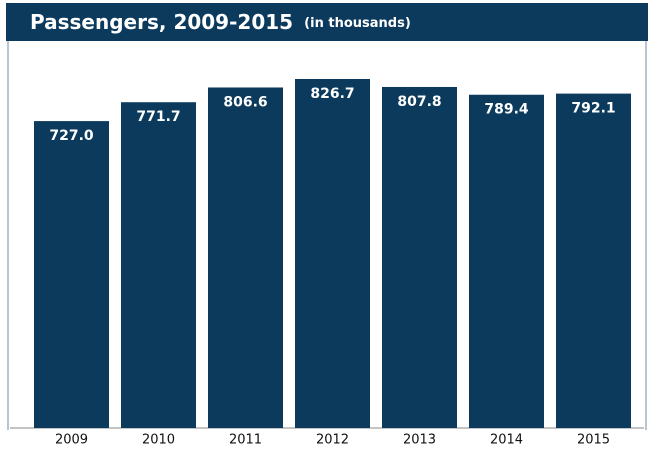  What do you see at coordinates (245, 440) in the screenshot?
I see `x-tick-label: 2011` at bounding box center [245, 440].